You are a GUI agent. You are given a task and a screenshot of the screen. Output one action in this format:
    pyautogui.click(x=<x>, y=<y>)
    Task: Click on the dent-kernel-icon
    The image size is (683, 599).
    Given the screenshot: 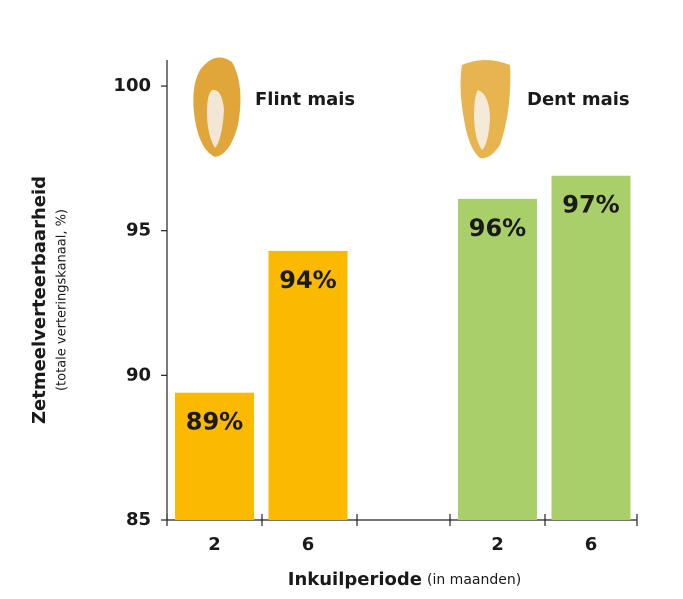 What is the action you would take?
    pyautogui.click(x=485, y=109)
    